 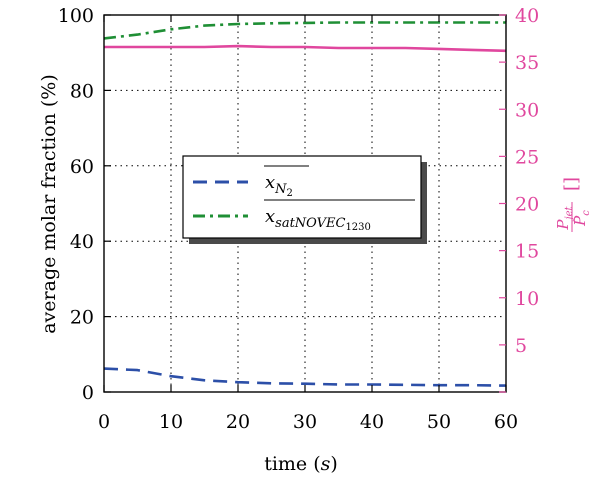 What do you see at coordinates (573, 204) in the screenshot?
I see `y-axis-right-label: Pjet Pc []` at bounding box center [573, 204].